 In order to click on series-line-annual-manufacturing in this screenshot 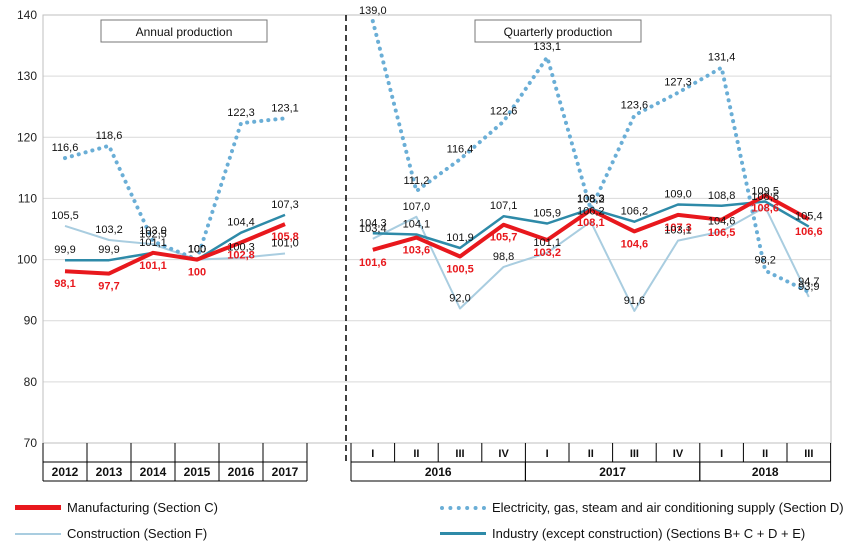, I will do `click(175, 249)`.